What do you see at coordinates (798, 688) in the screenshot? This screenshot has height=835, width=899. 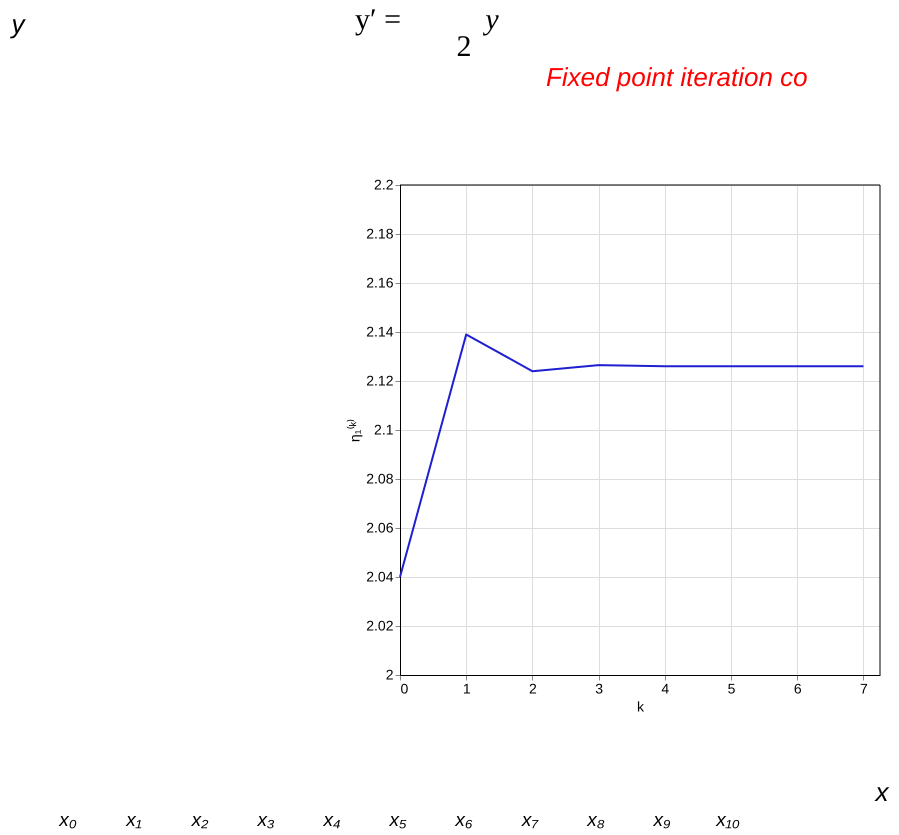 I see `x-tick-label: 6` at bounding box center [798, 688].